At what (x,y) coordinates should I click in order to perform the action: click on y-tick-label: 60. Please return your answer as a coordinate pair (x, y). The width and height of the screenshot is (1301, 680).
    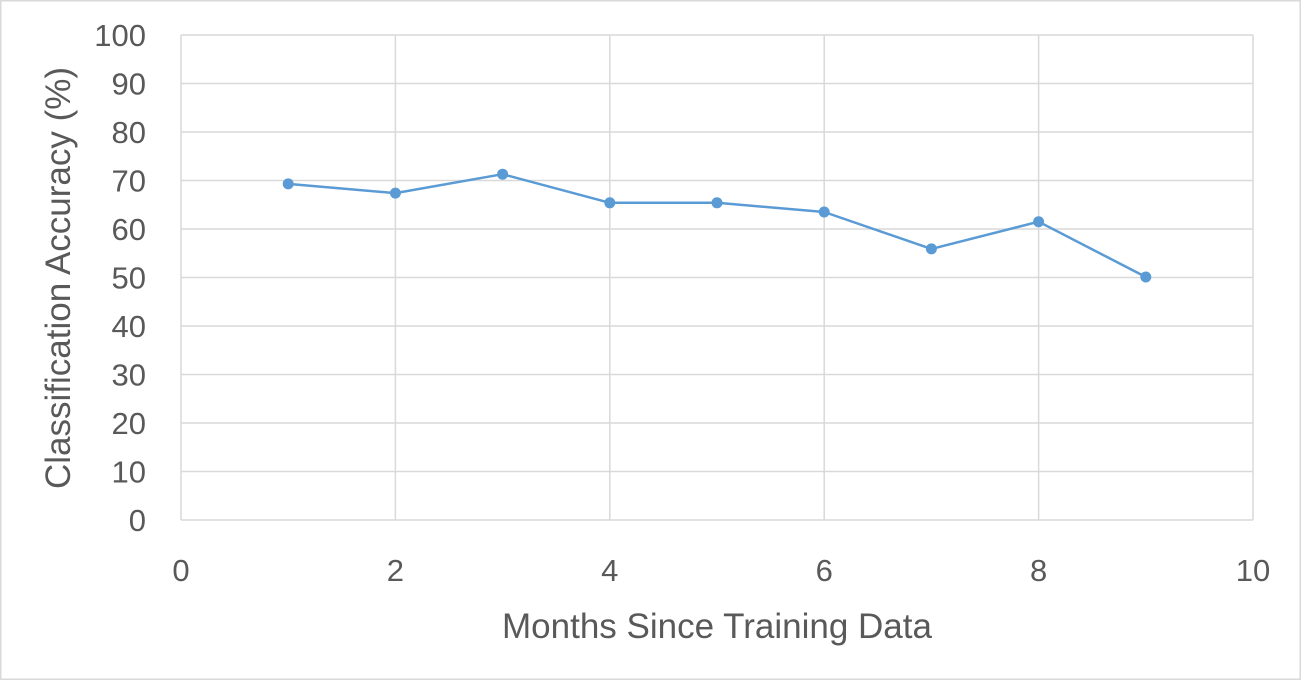
    Looking at the image, I should click on (129, 229).